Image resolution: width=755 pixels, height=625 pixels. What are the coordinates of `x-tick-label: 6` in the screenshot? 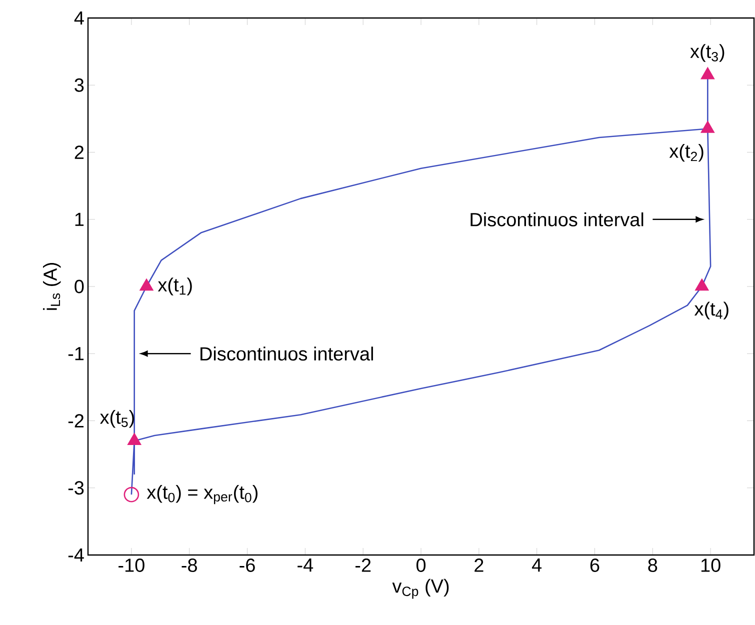 It's located at (595, 565).